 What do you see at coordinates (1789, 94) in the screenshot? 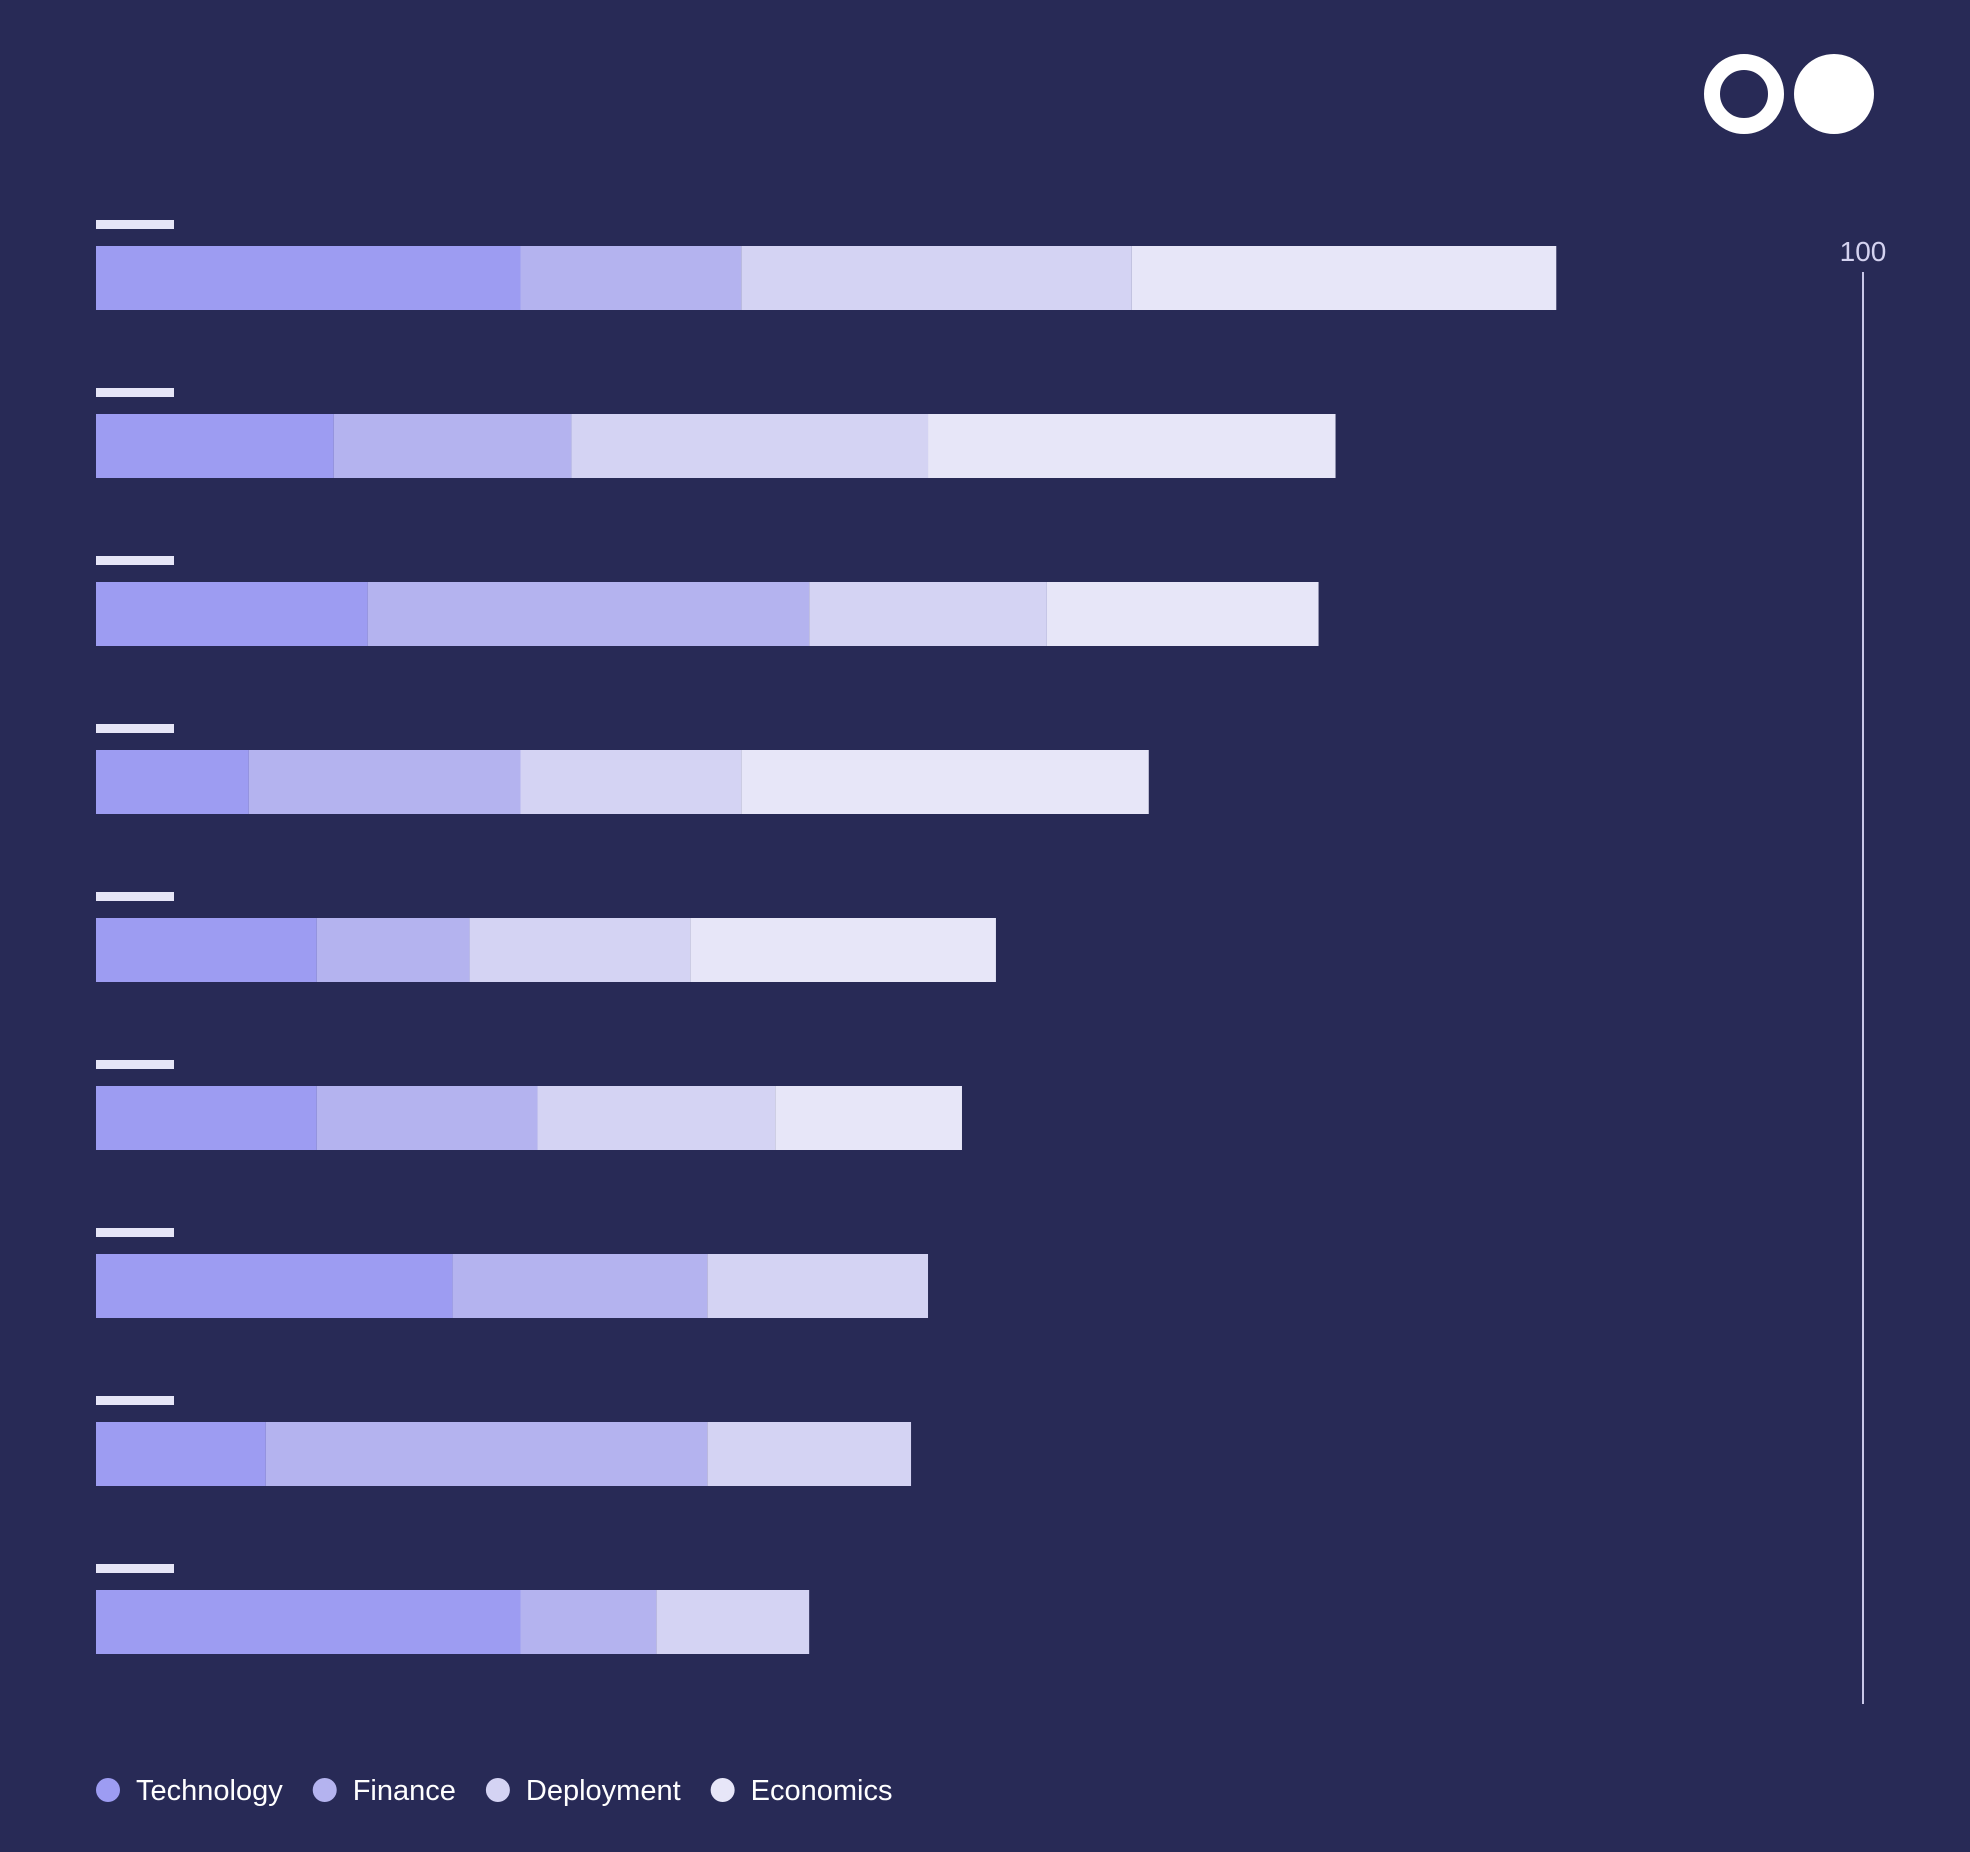
I see `logo` at bounding box center [1789, 94].